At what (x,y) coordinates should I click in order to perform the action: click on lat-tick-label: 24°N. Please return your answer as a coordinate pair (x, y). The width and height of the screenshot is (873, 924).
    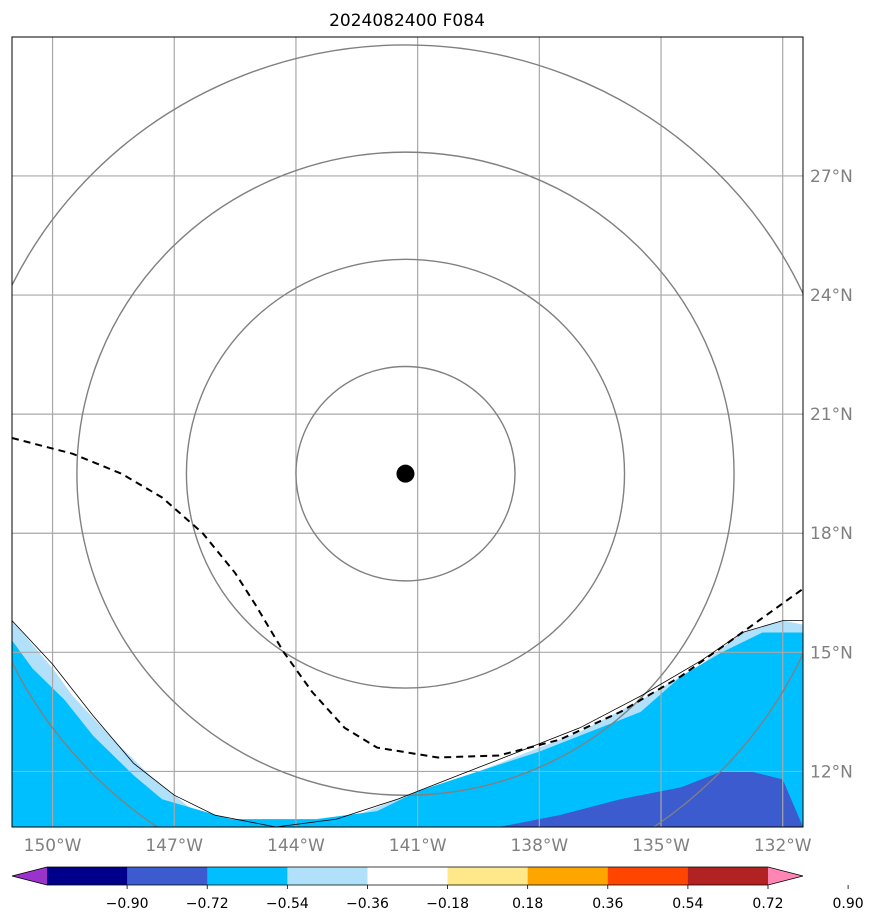
    Looking at the image, I should click on (831, 296).